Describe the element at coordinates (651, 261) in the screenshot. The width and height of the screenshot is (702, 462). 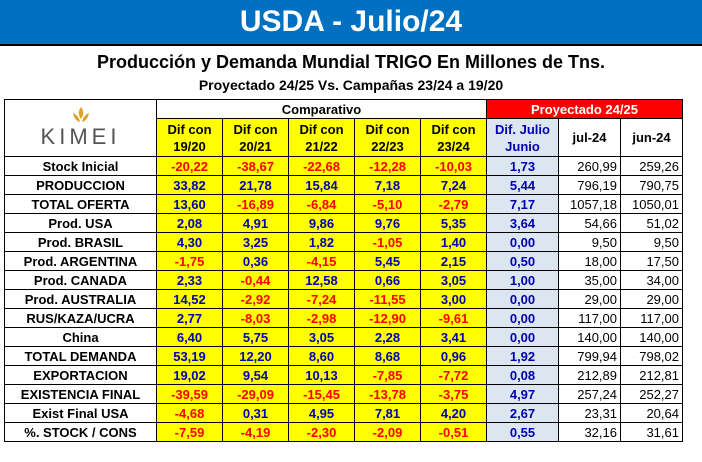
I see `jun-value-cell: 17,50` at that location.